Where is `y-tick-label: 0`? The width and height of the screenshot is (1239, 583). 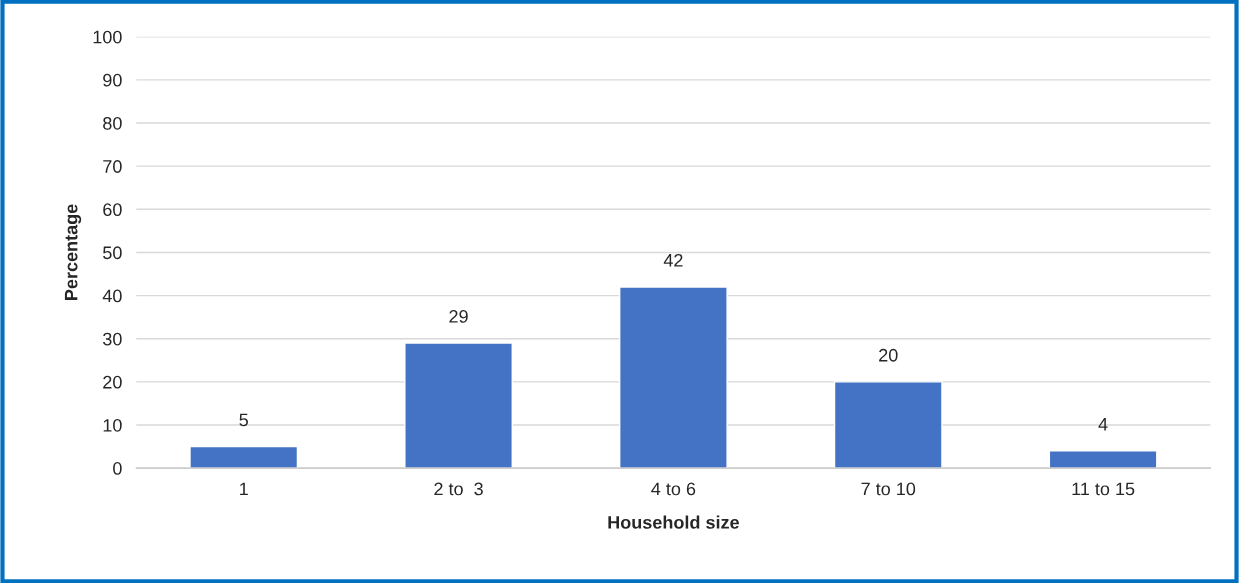 y-tick-label: 0 is located at coordinates (117, 468).